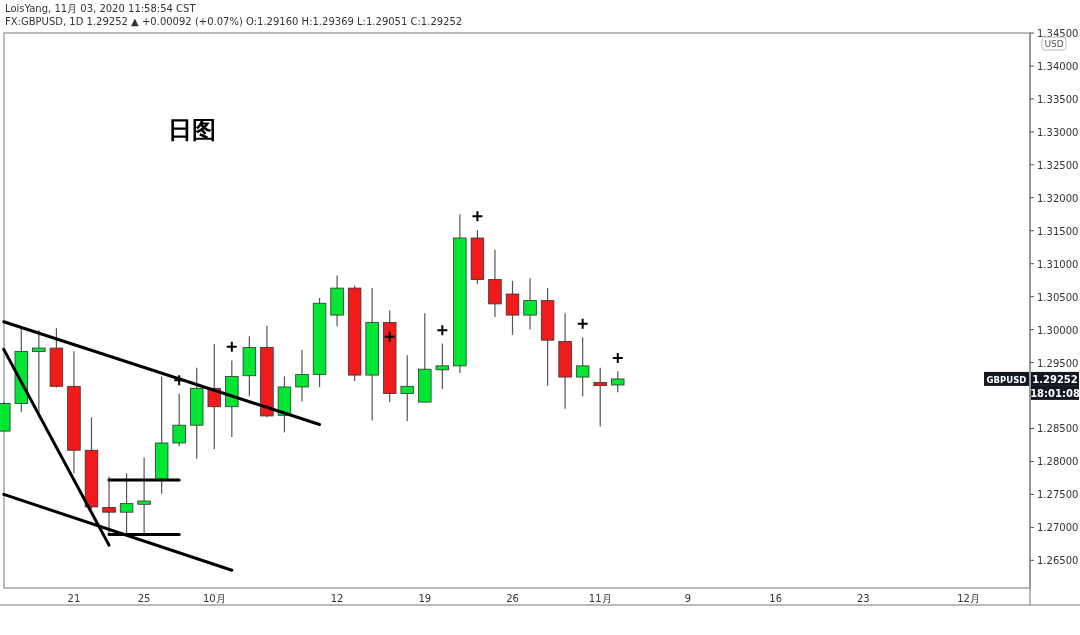  I want to click on x-tick-label: 23, so click(863, 598).